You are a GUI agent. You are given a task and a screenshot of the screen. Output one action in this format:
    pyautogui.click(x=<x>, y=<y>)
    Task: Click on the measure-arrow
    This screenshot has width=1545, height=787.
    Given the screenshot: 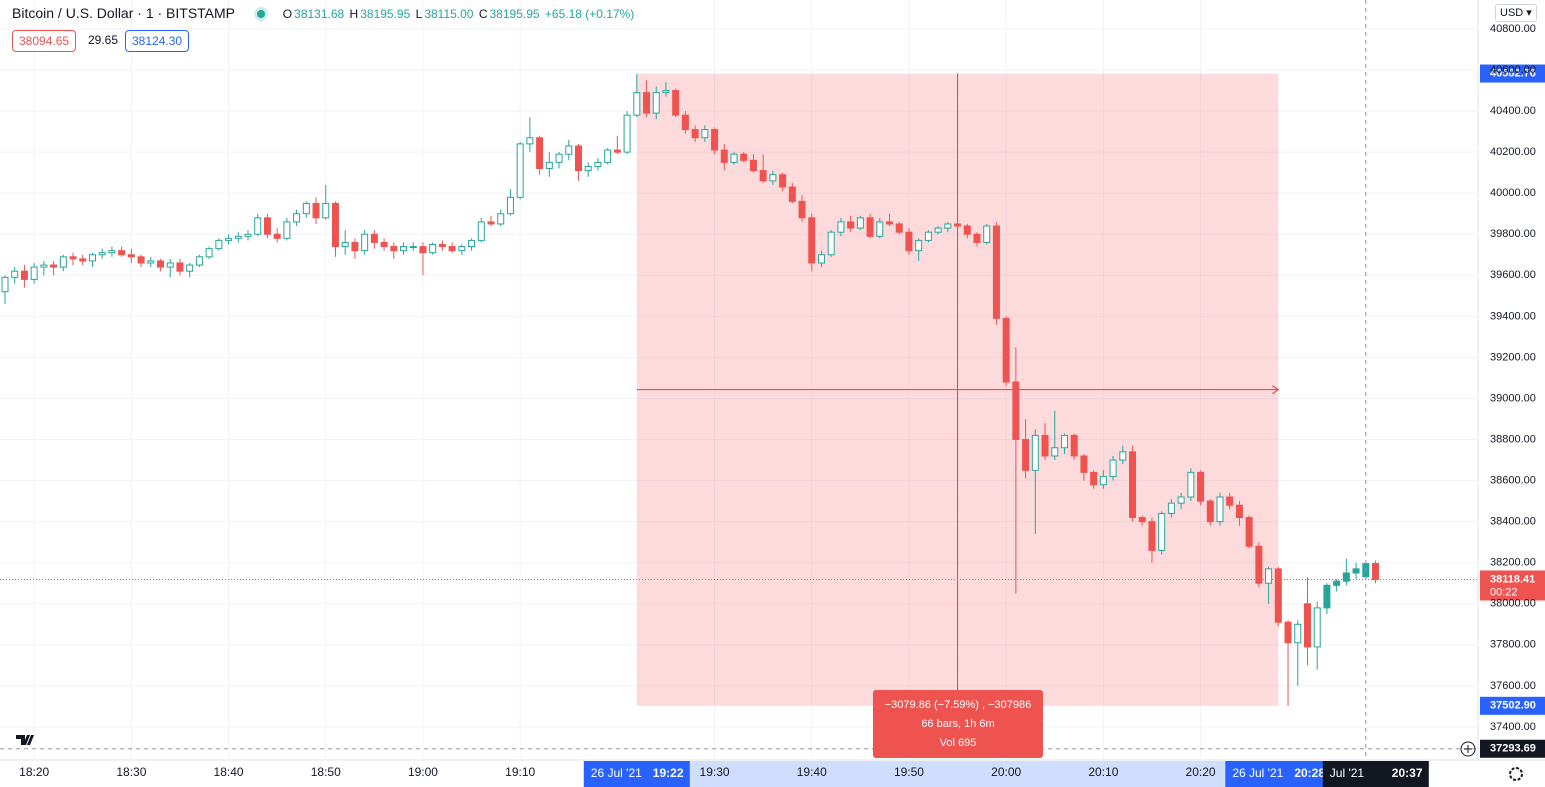 What is the action you would take?
    pyautogui.click(x=1276, y=390)
    